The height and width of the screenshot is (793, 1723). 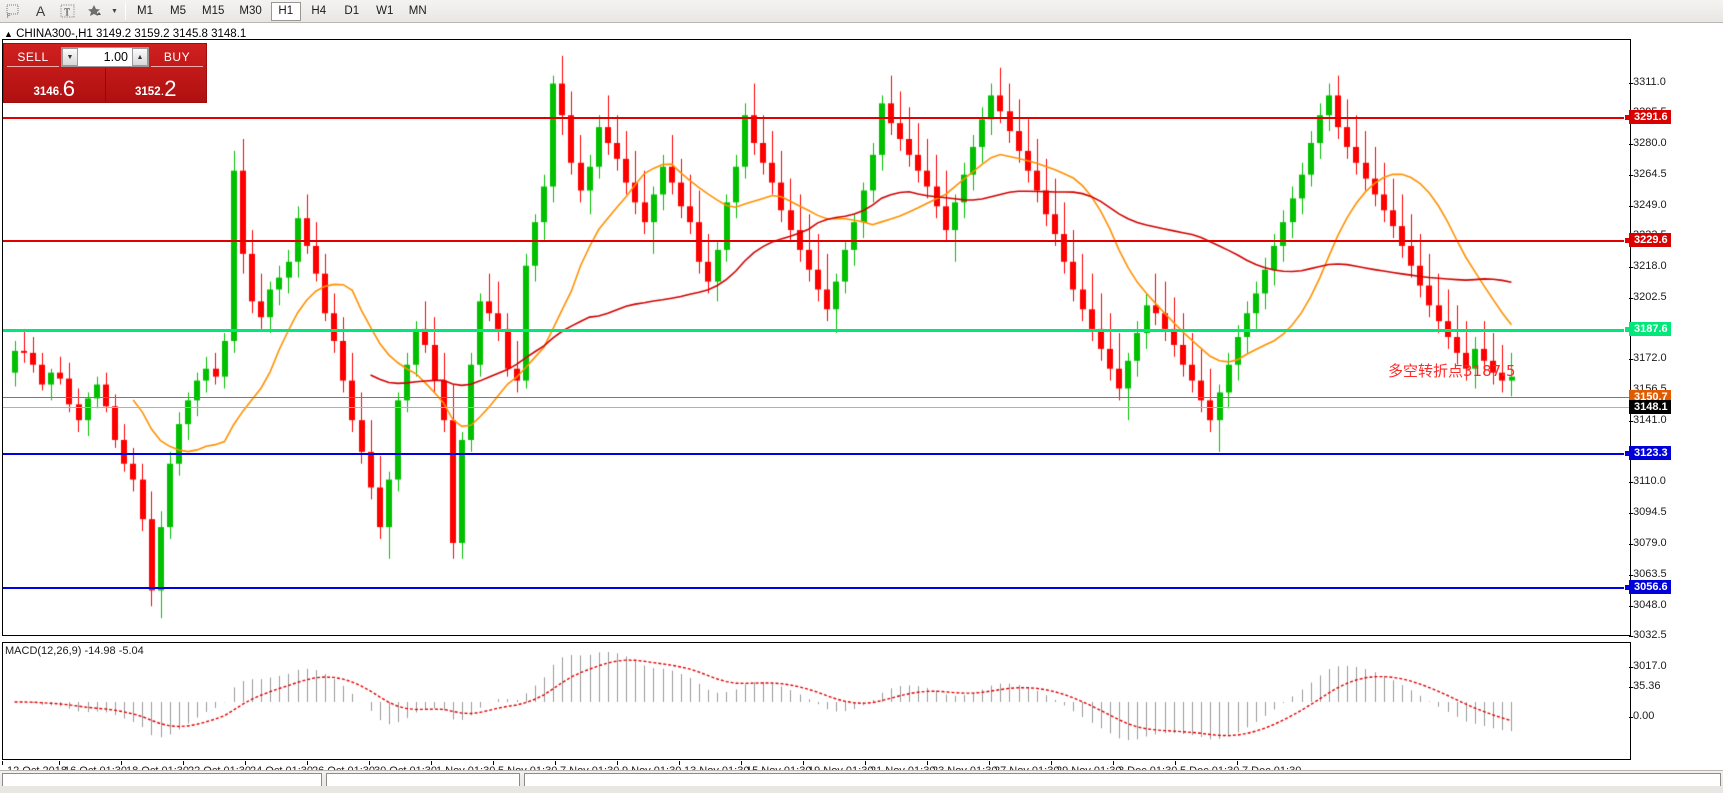 I want to click on timeframe-h1: H1, so click(x=285, y=11).